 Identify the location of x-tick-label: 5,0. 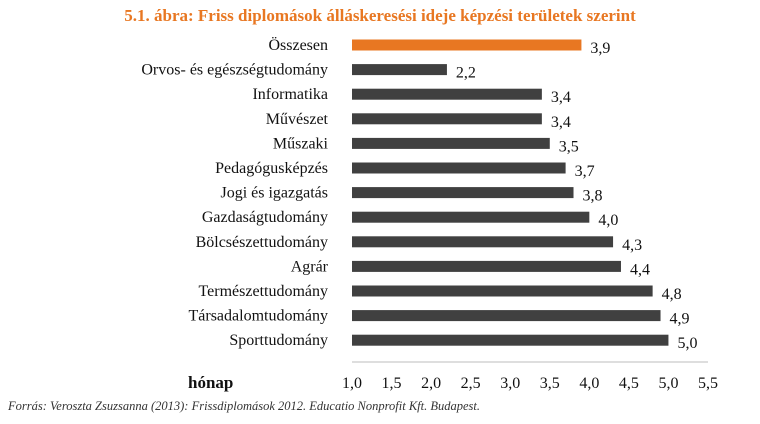
(668, 383).